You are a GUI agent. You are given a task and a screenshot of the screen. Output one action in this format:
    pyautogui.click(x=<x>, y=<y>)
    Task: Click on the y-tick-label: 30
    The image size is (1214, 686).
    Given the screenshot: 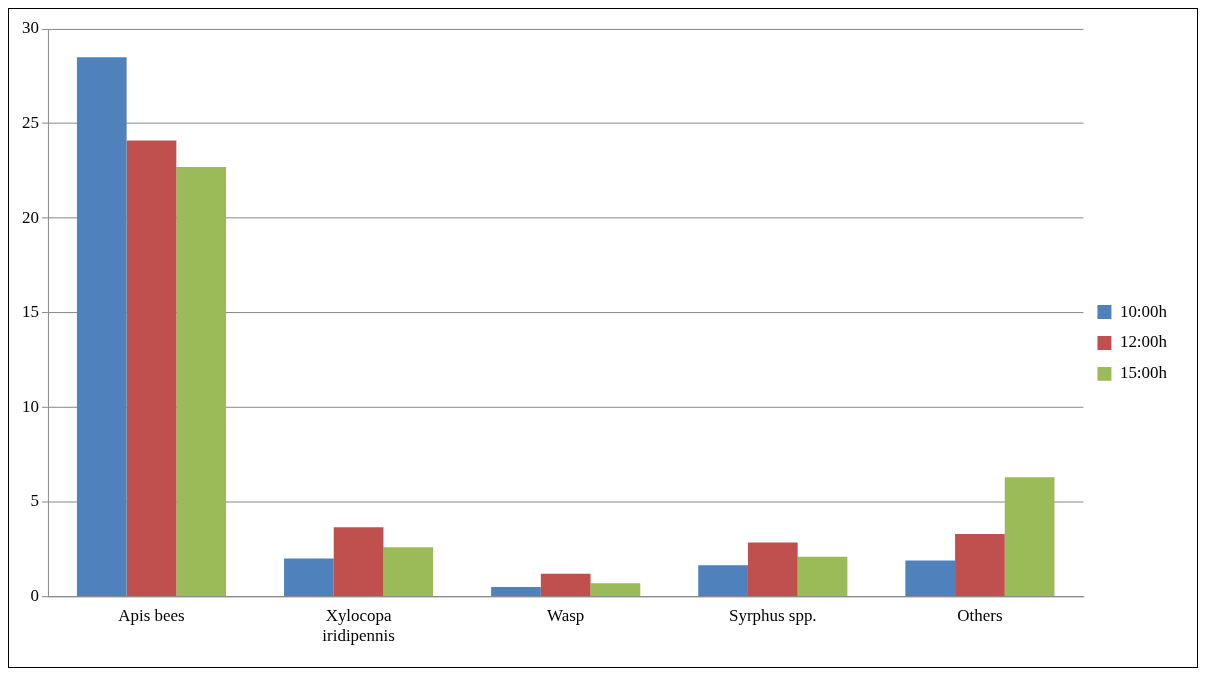 What is the action you would take?
    pyautogui.click(x=30, y=28)
    